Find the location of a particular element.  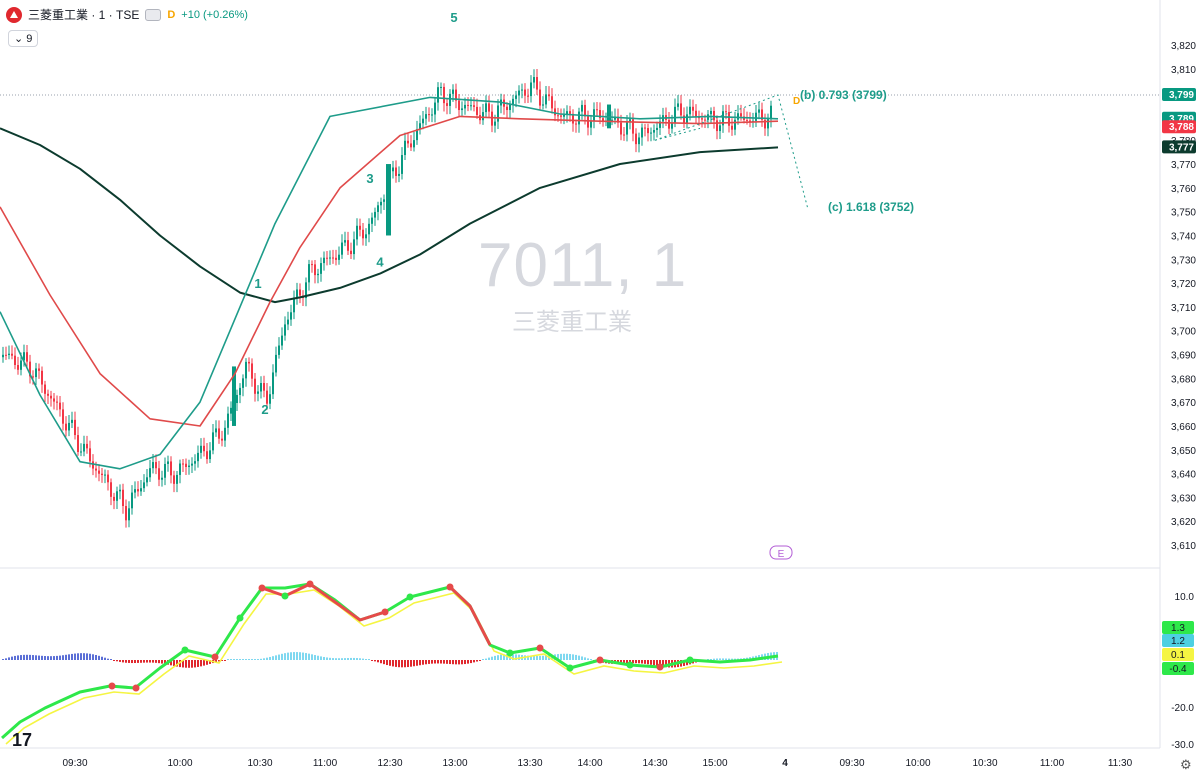

dividend-flag: D is located at coordinates (171, 14).